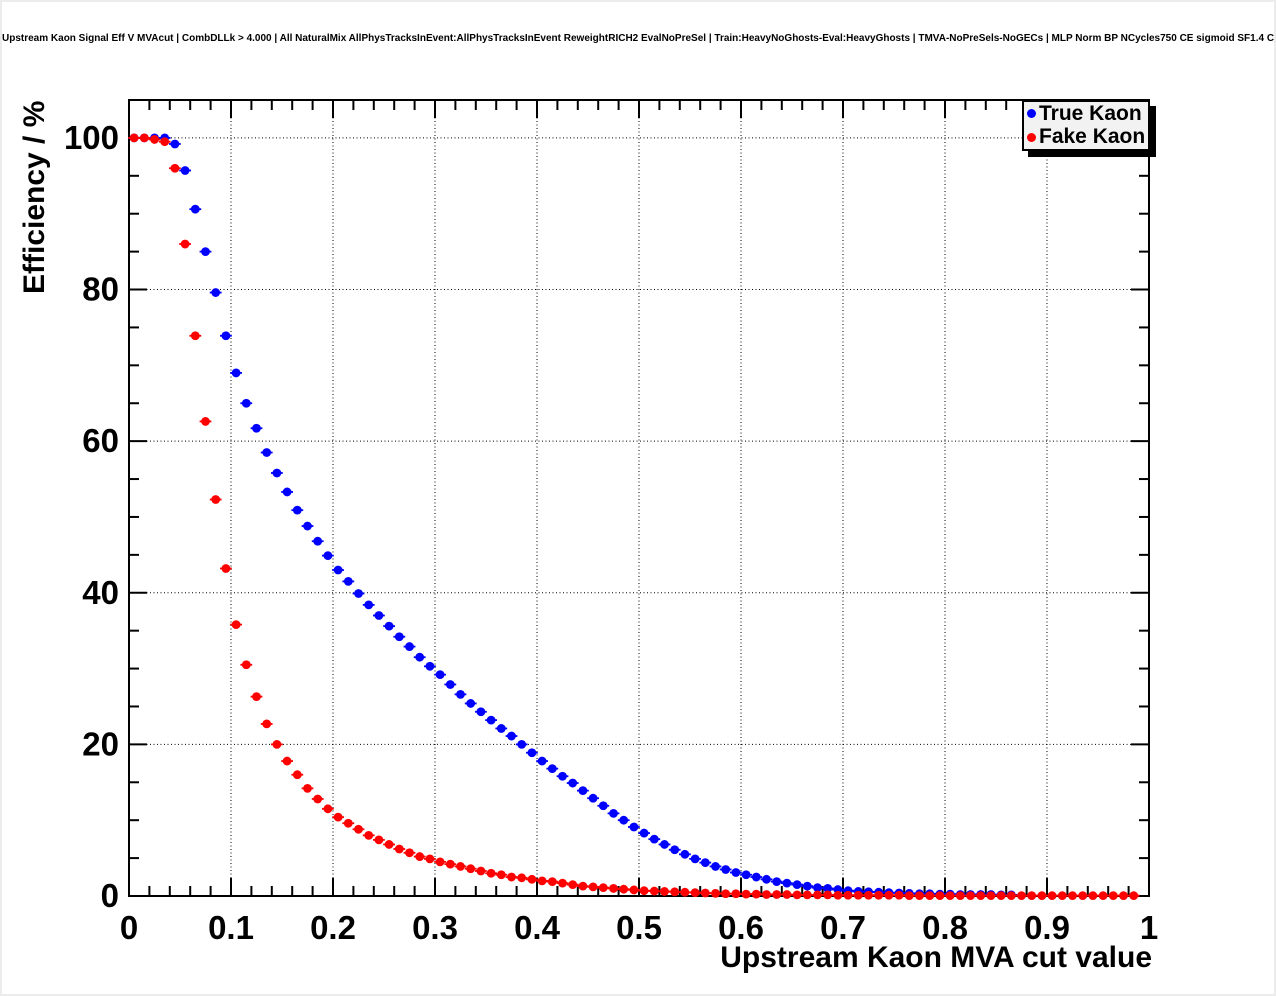 The width and height of the screenshot is (1276, 996). I want to click on x-tick-label: 0, so click(129, 927).